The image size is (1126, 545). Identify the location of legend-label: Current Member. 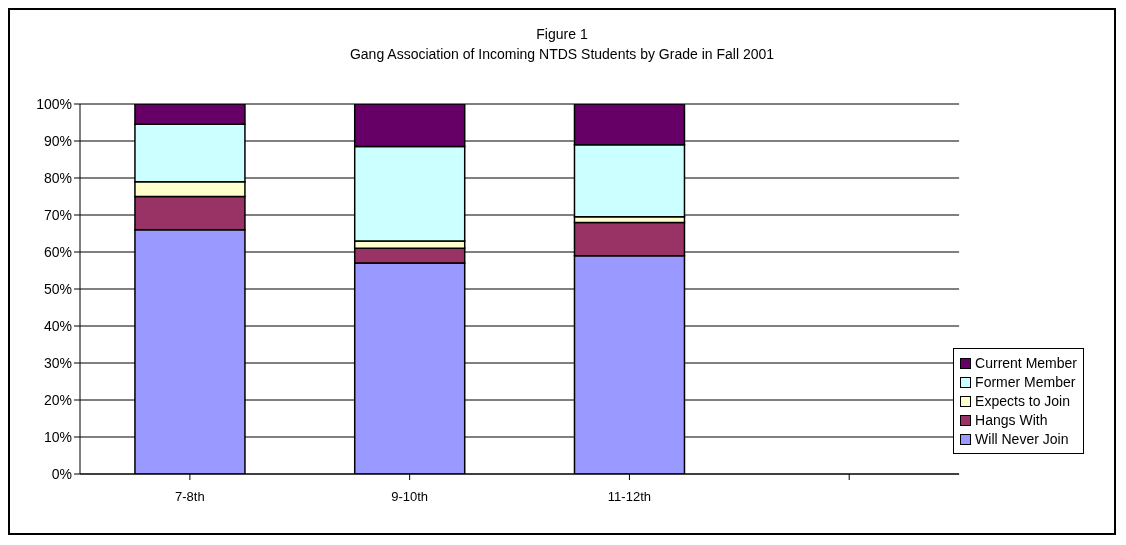
(1026, 363).